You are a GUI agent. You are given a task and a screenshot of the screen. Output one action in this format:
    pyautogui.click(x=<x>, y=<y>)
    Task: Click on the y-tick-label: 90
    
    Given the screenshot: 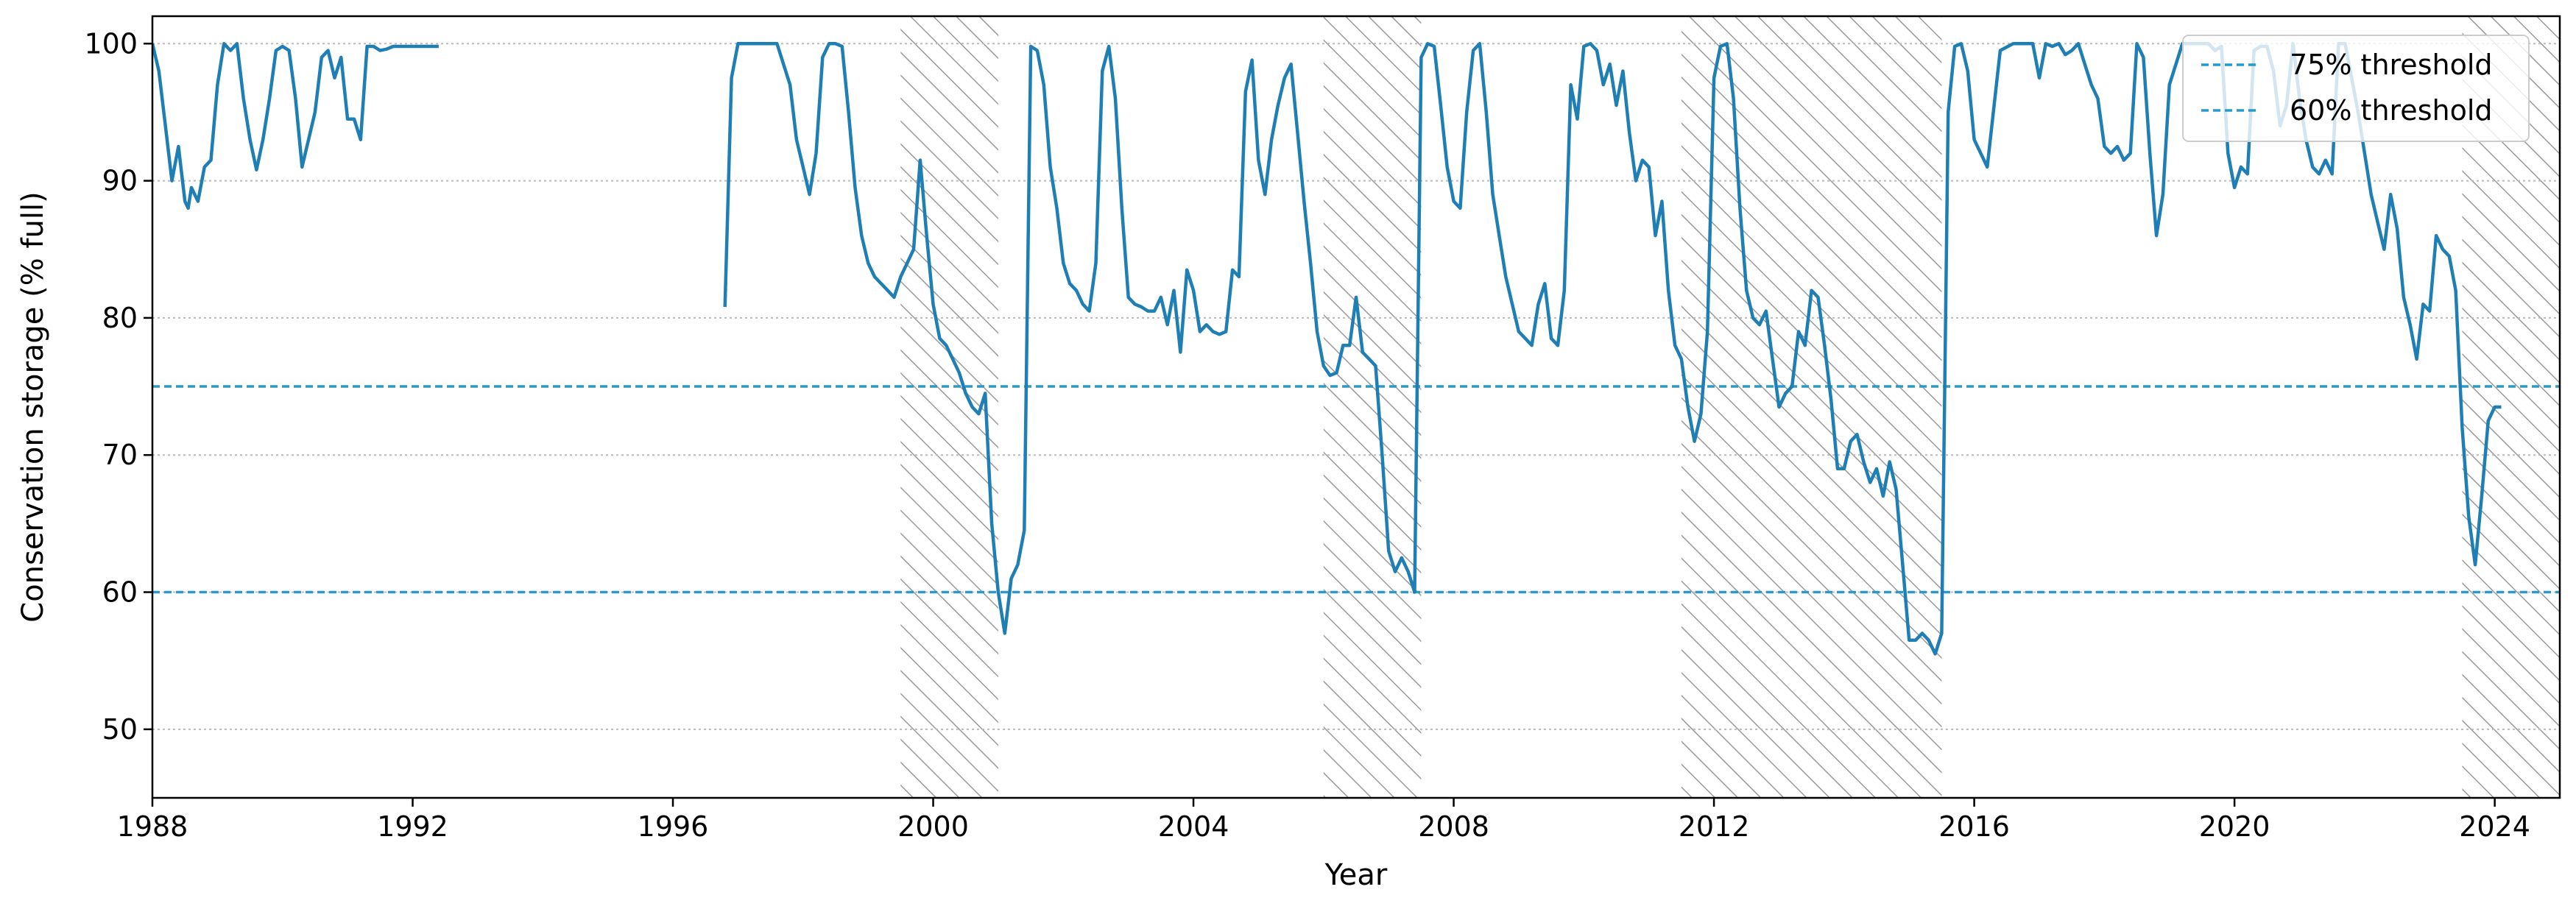 What is the action you would take?
    pyautogui.click(x=120, y=181)
    